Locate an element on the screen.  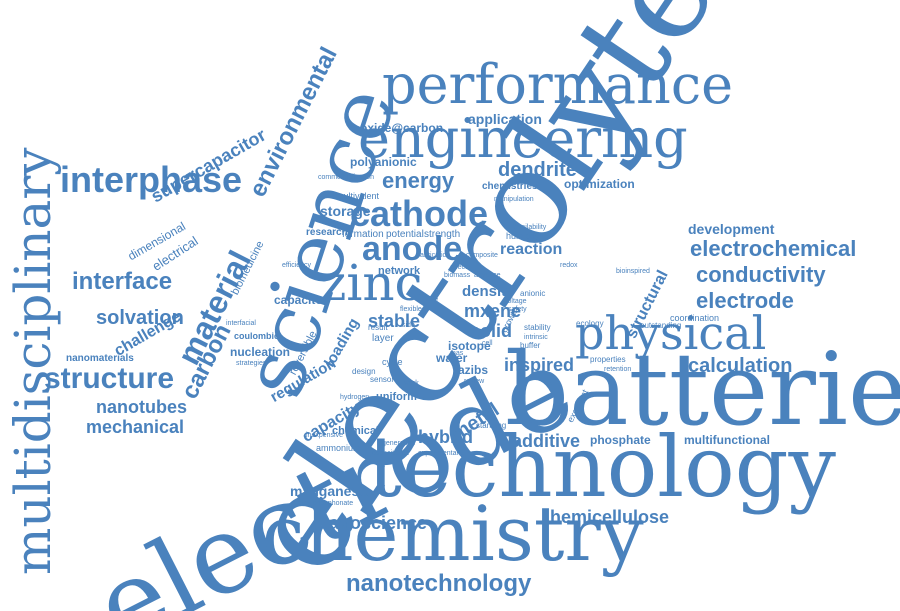
word-application: application is located at coordinates (505, 119).